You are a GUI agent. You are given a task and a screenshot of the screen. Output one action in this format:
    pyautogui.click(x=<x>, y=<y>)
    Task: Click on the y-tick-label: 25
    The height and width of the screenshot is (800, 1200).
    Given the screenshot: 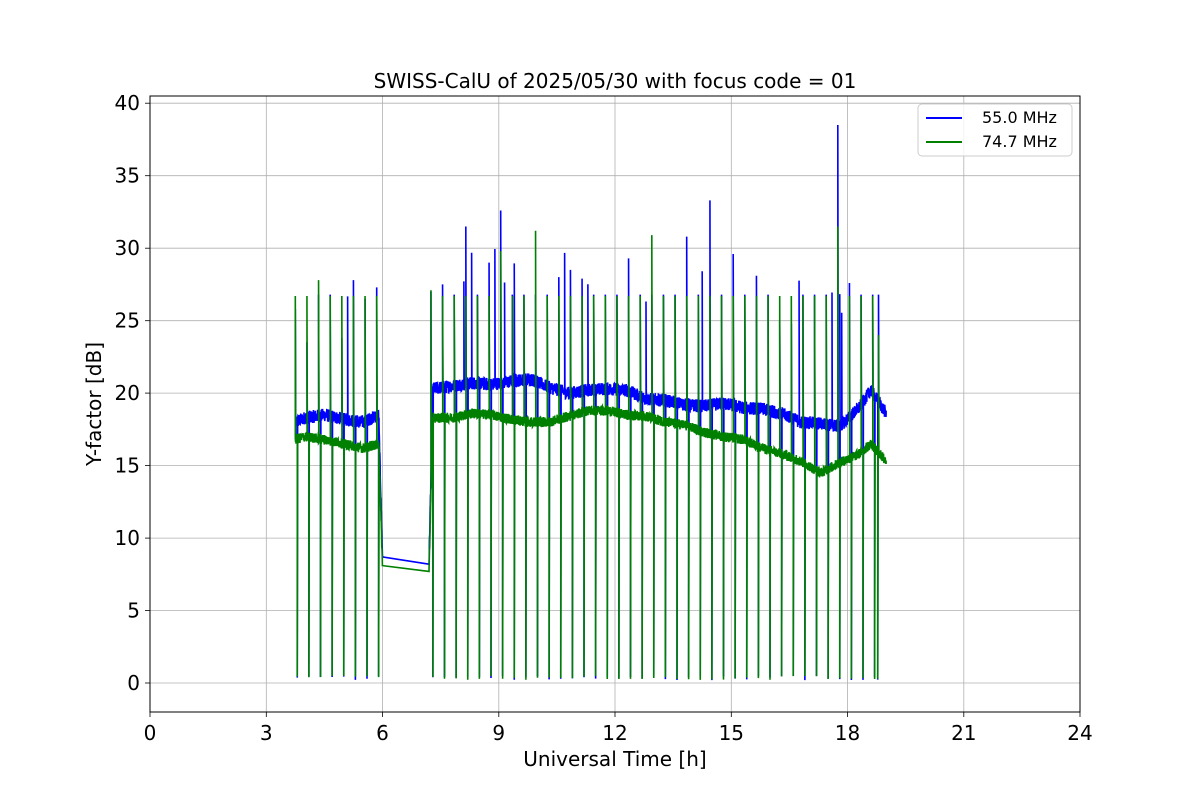 What is the action you would take?
    pyautogui.click(x=127, y=321)
    